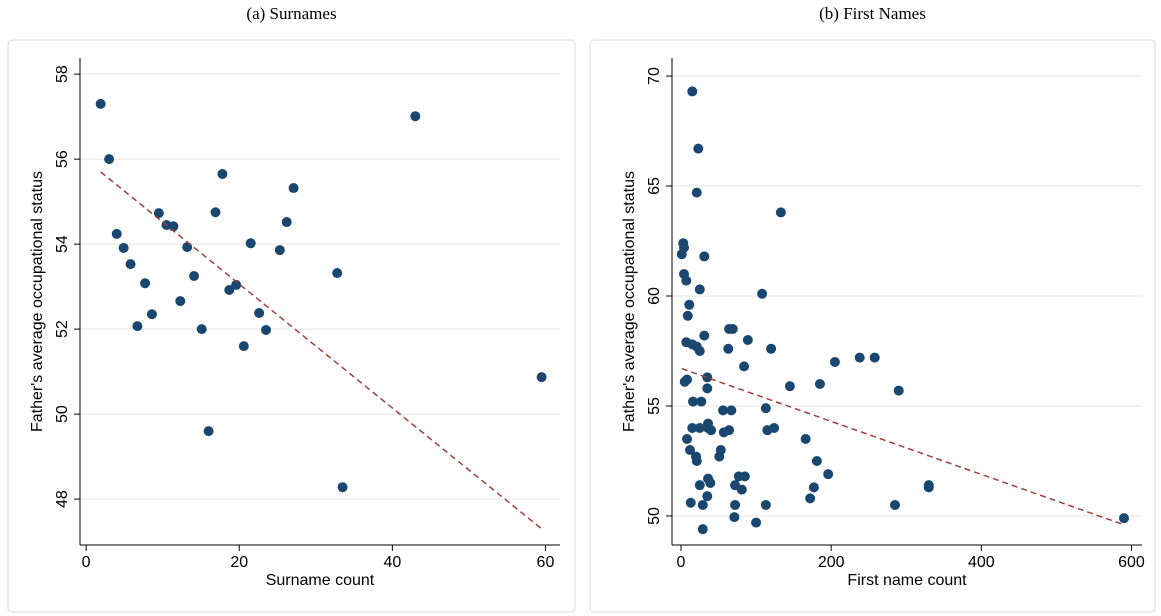 The image size is (1161, 616). I want to click on y-tick-label: 50, so click(62, 414).